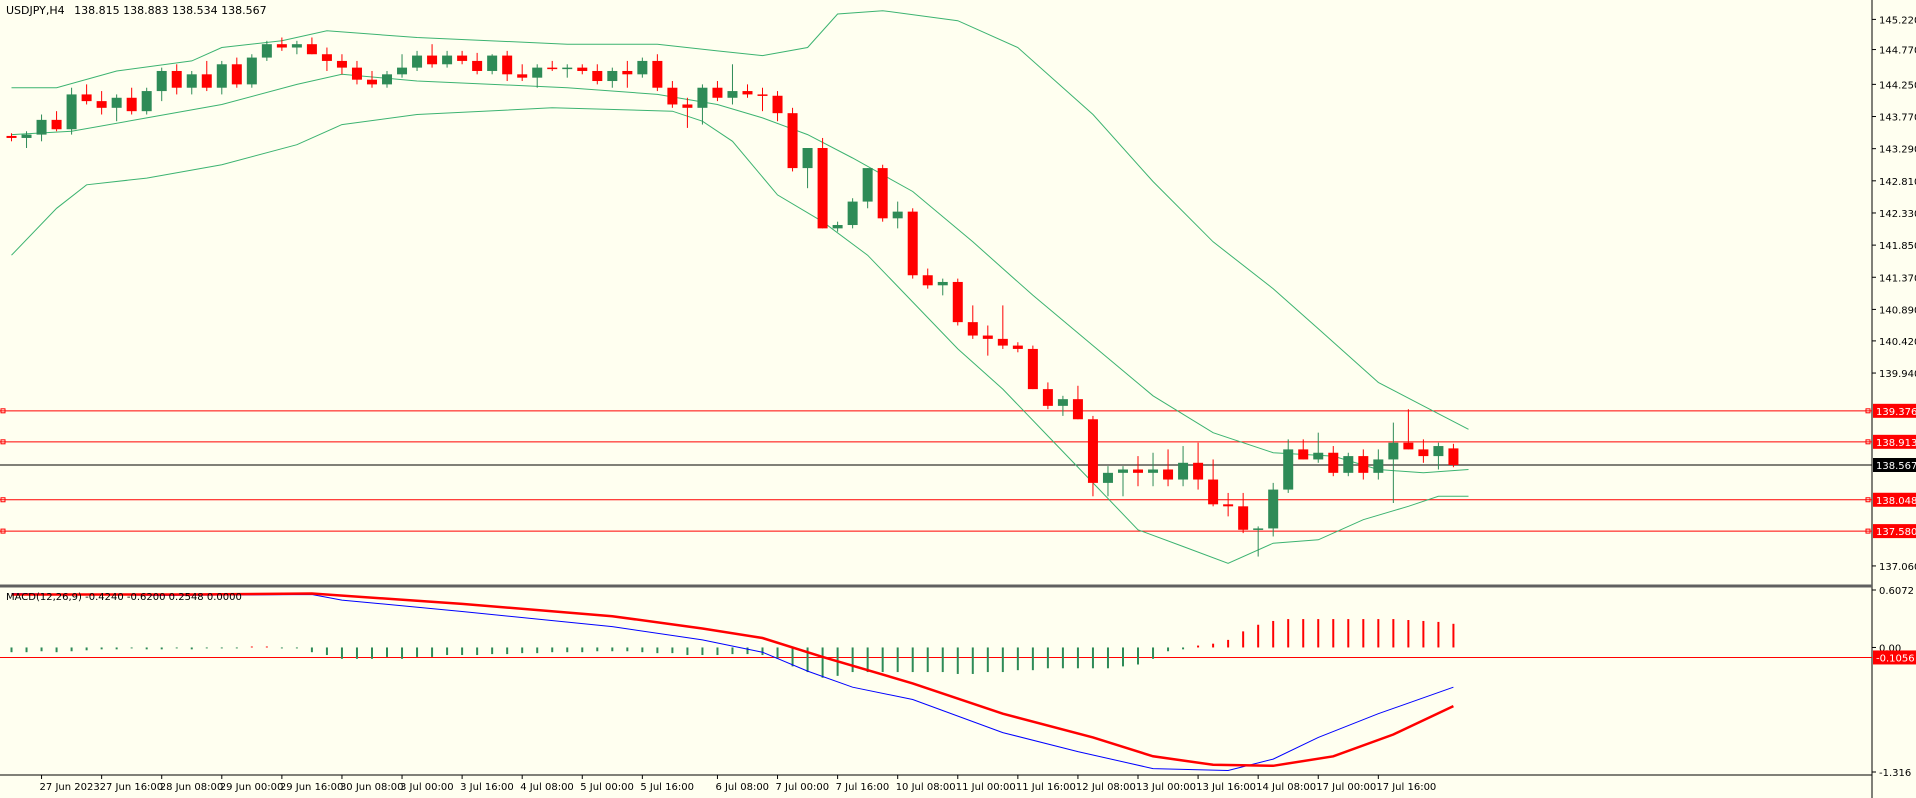 Image resolution: width=1916 pixels, height=798 pixels. I want to click on level-right-handle, so click(1868, 442).